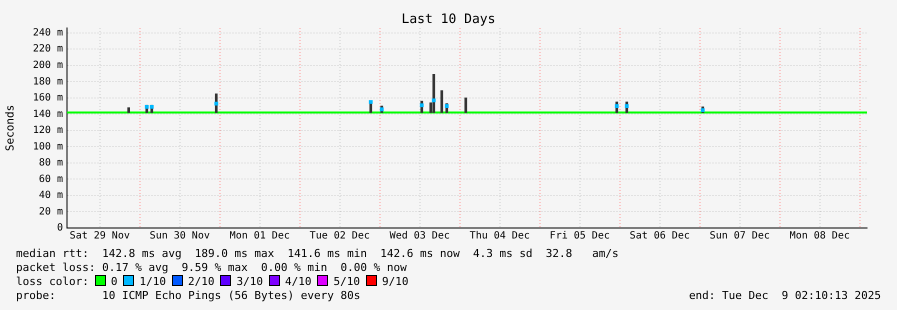 The width and height of the screenshot is (897, 310). I want to click on x-tick-label: Tue 02 Dec, so click(340, 236).